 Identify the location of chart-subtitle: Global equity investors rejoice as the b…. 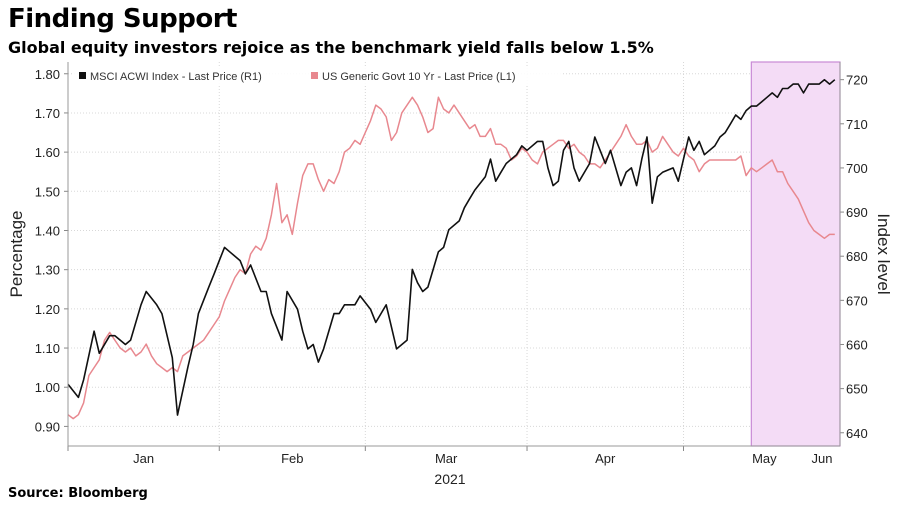
(331, 47).